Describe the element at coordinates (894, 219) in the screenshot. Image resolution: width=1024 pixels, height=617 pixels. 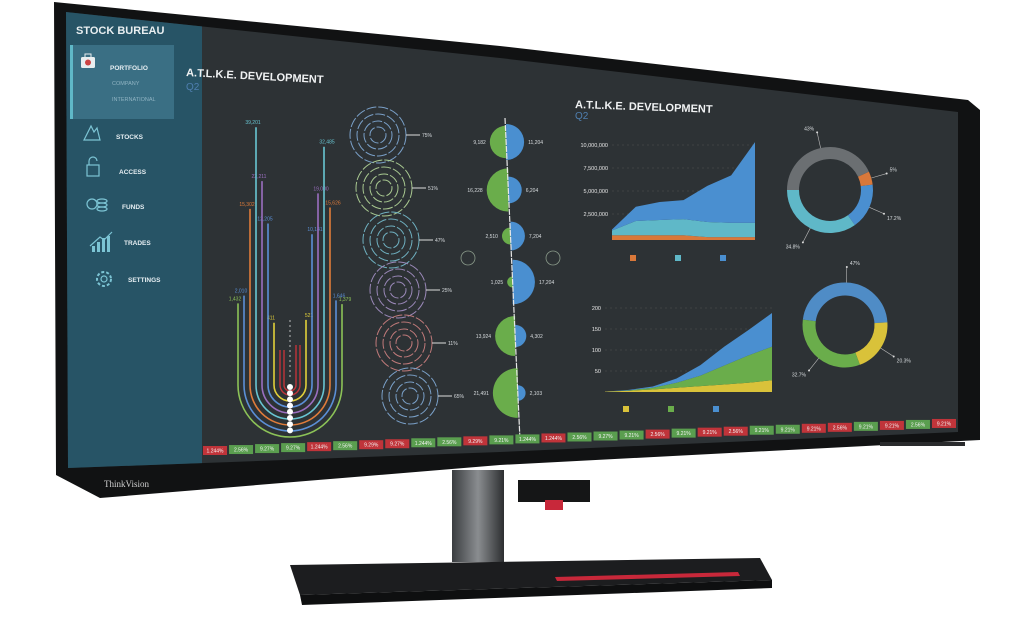
I see `donut-label: 17.2%` at that location.